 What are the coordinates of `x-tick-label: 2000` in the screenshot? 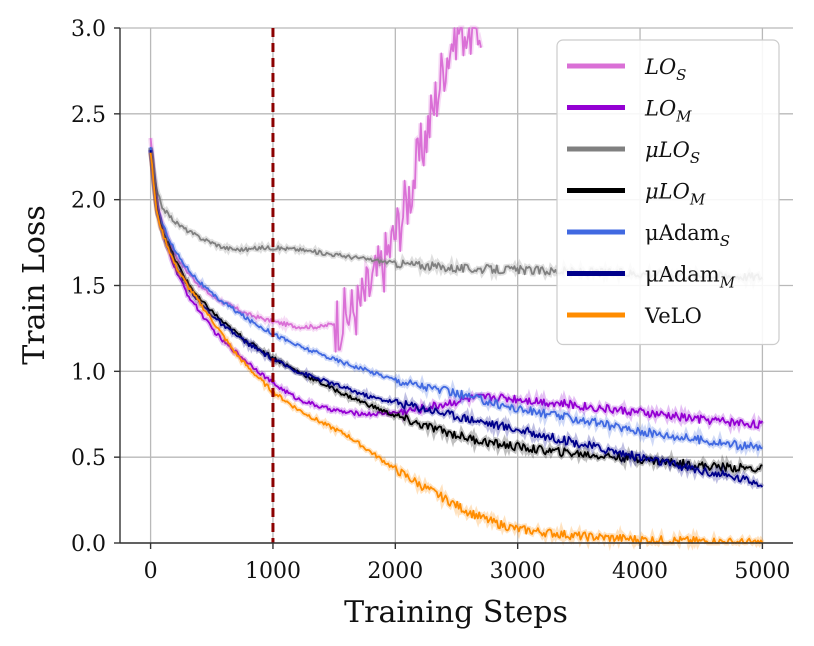 It's located at (395, 571).